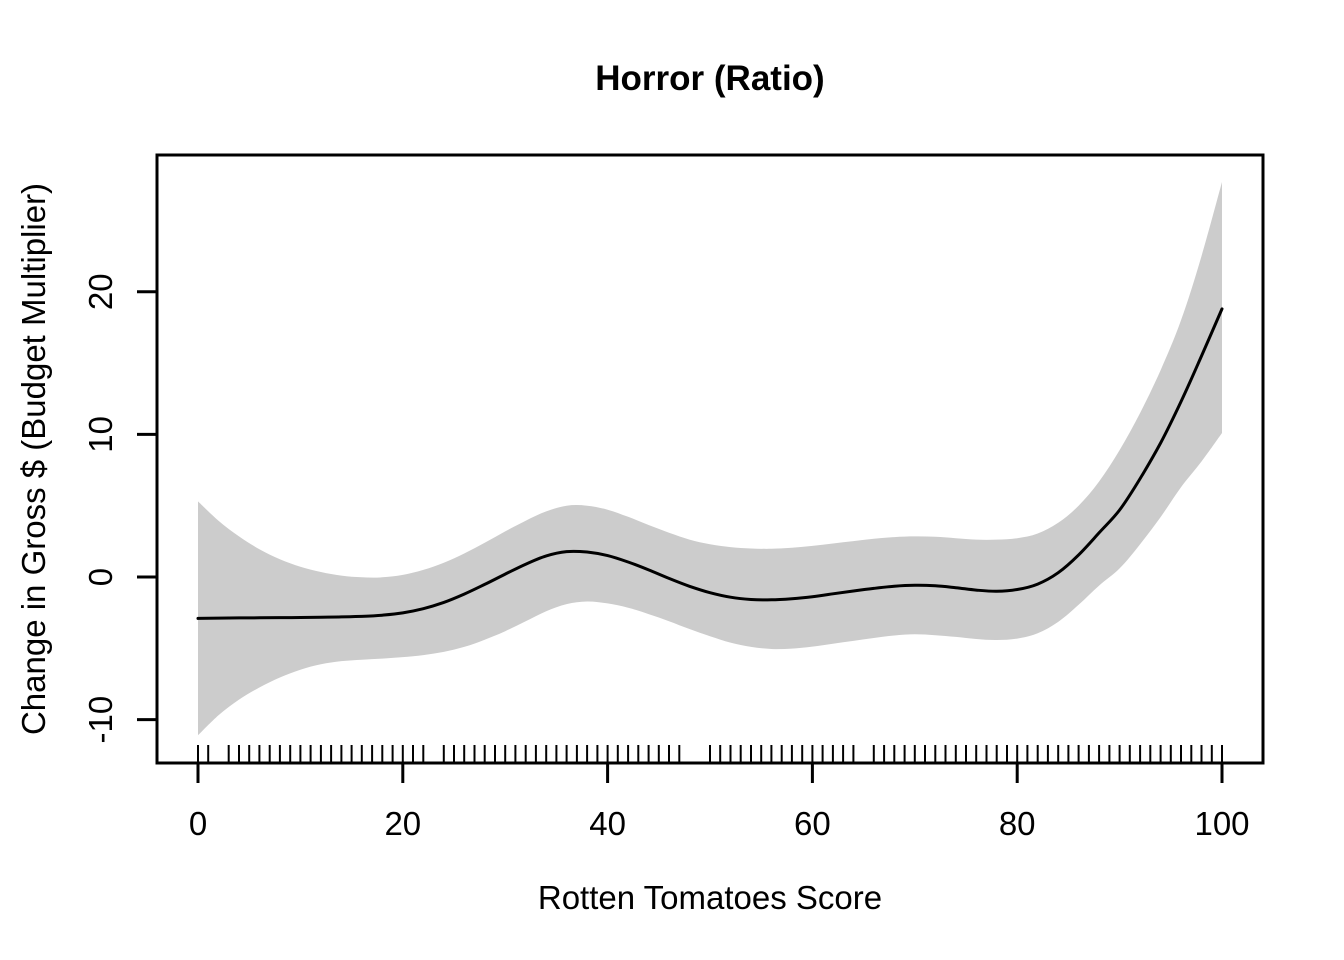 The height and width of the screenshot is (960, 1344). What do you see at coordinates (402, 823) in the screenshot?
I see `x-tick-label: 20` at bounding box center [402, 823].